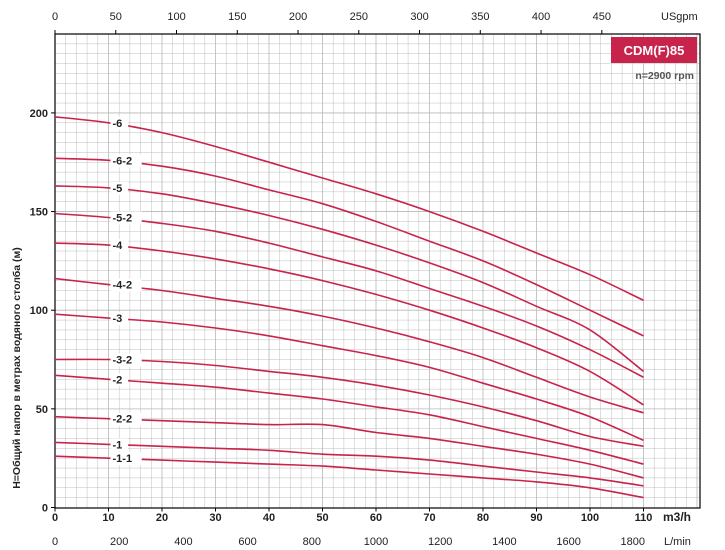 The height and width of the screenshot is (550, 725). I want to click on x-tick-label: 70, so click(429, 518).